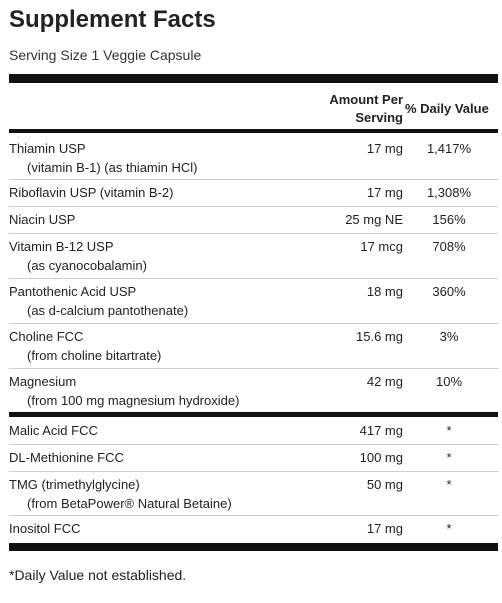 This screenshot has width=502, height=603. What do you see at coordinates (384, 381) in the screenshot?
I see `amount-value: 42 mg` at bounding box center [384, 381].